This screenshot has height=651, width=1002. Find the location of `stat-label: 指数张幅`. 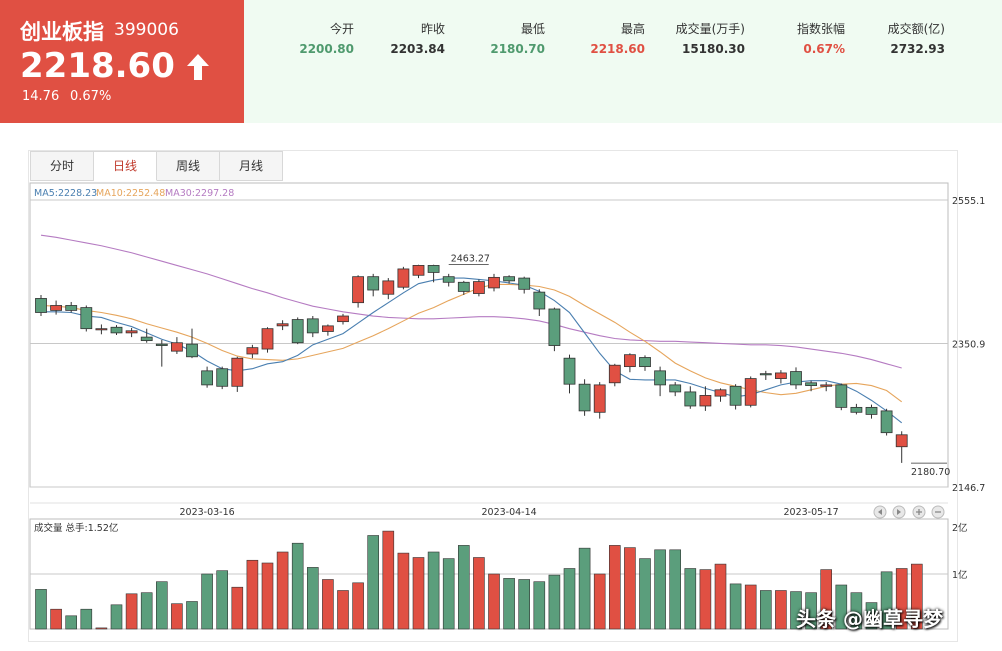

stat-label: 指数张幅 is located at coordinates (820, 29).